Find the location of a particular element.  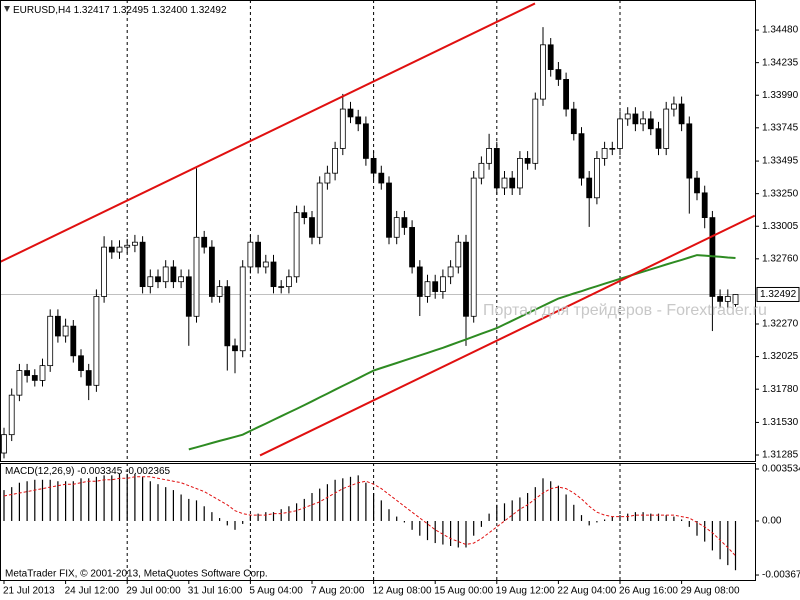

y-tick-label: 1.31285 is located at coordinates (780, 455).